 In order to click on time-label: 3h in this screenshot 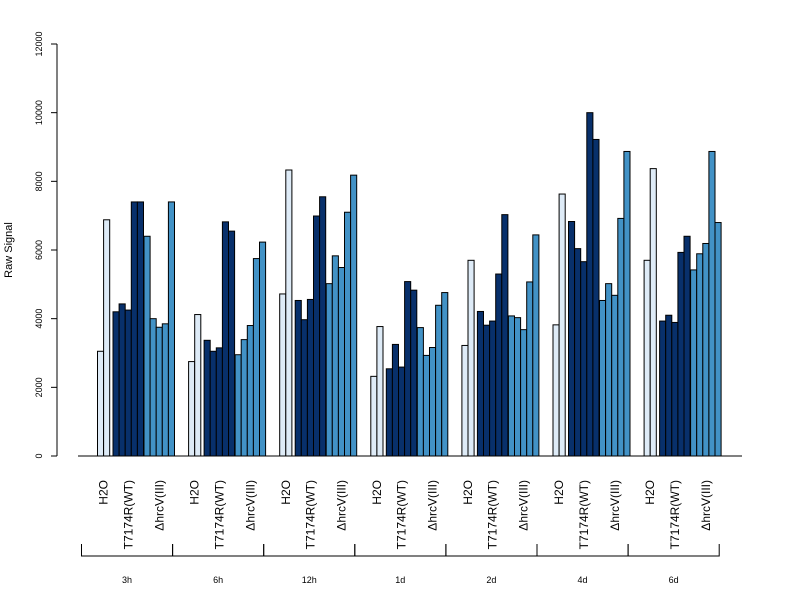, I will do `click(127, 580)`.